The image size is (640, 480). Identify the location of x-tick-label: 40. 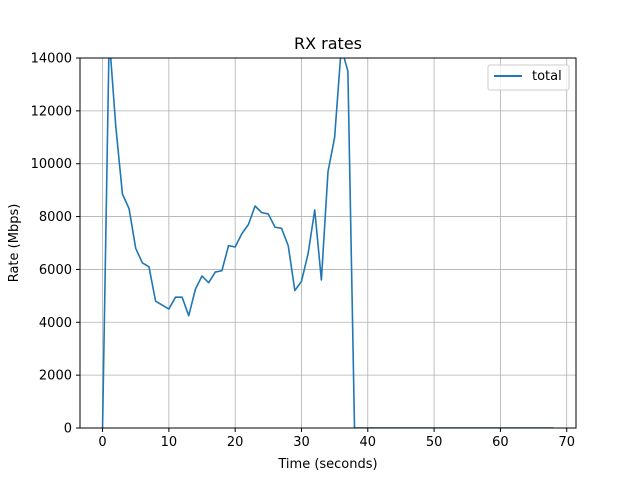
(368, 442).